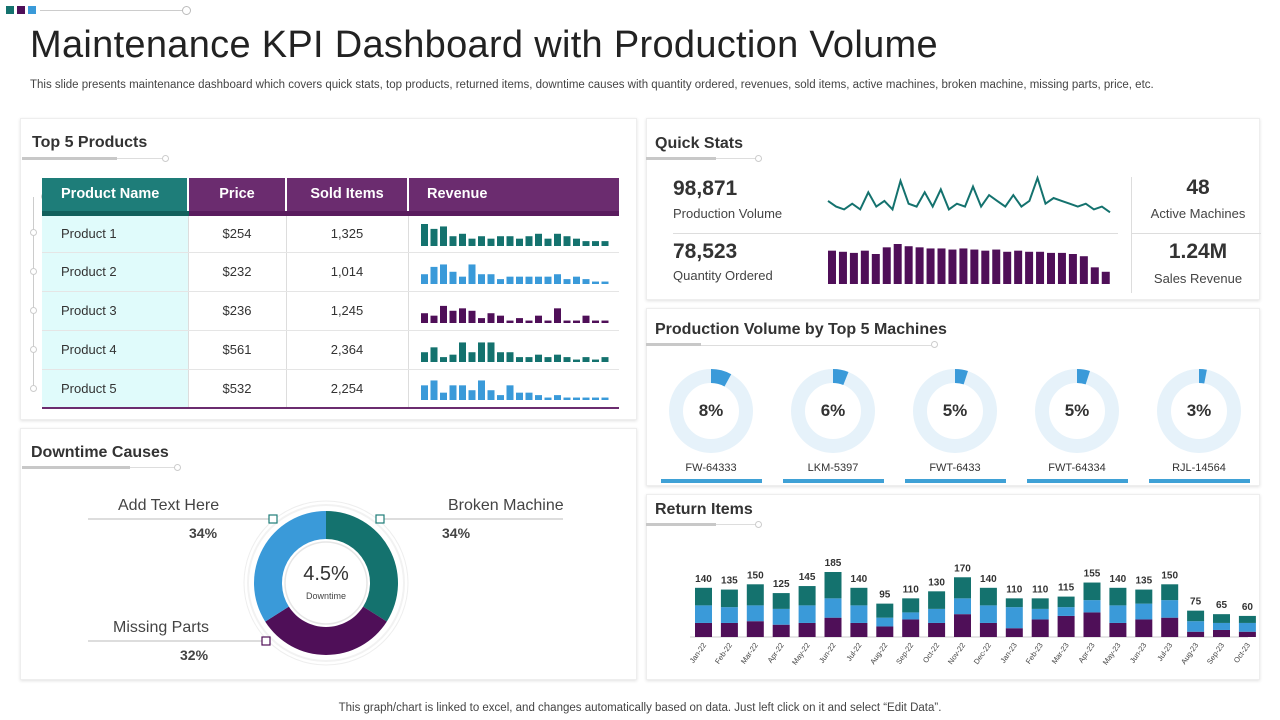 This screenshot has height=720, width=1280. I want to click on machine-percent: 8%, so click(711, 410).